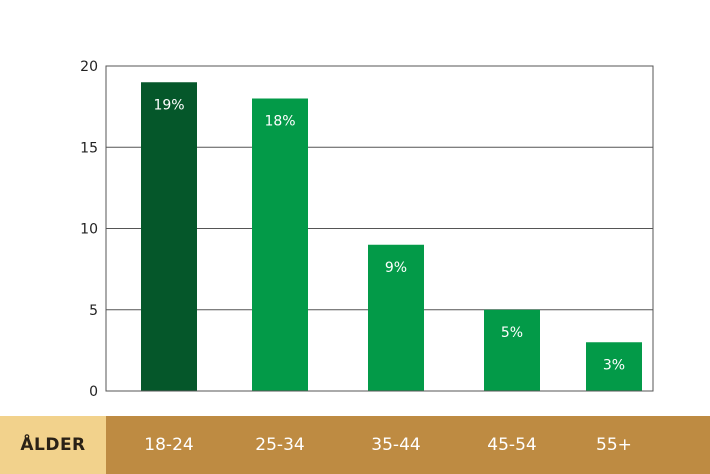  What do you see at coordinates (93, 392) in the screenshot?
I see `y-tick-label: 0` at bounding box center [93, 392].